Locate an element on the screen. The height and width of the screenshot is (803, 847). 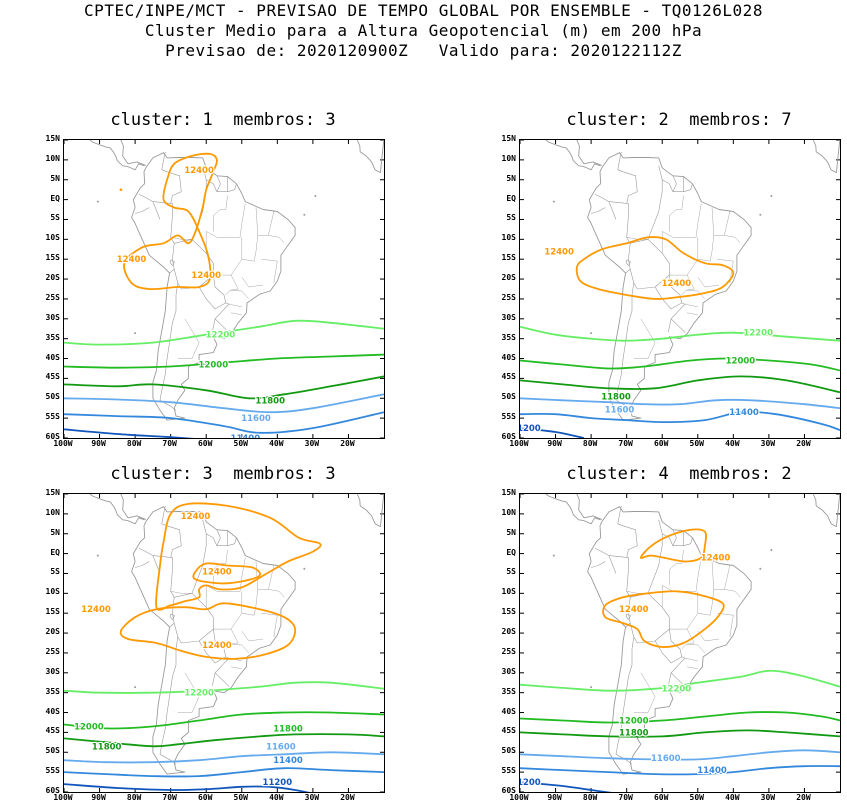
panel-title: cluster: 4 membros: 2 is located at coordinates (679, 474).